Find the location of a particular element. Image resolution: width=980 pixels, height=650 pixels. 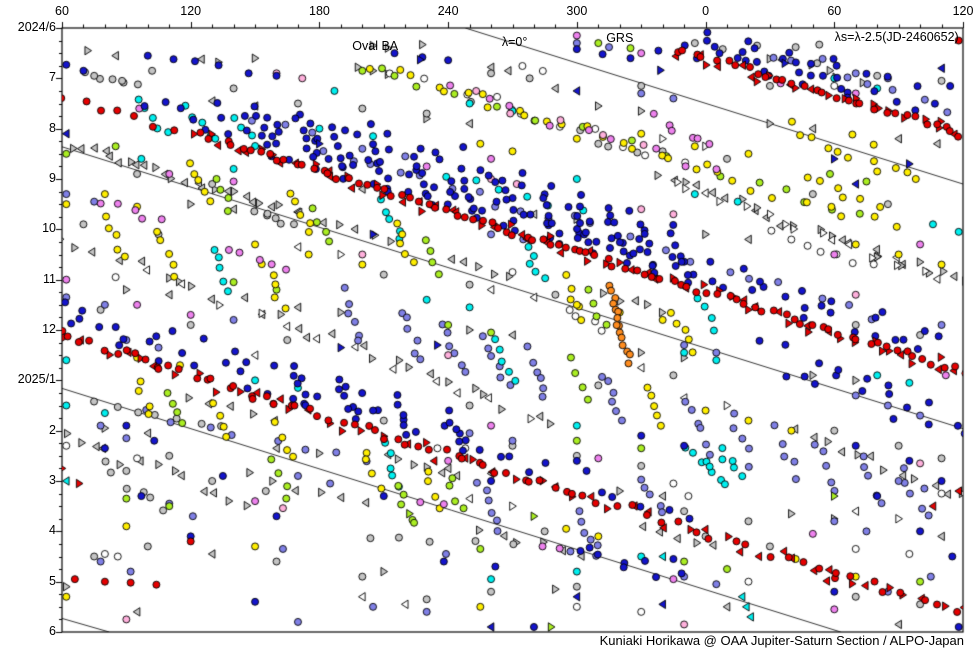

x-tick-label: 300 is located at coordinates (577, 11).